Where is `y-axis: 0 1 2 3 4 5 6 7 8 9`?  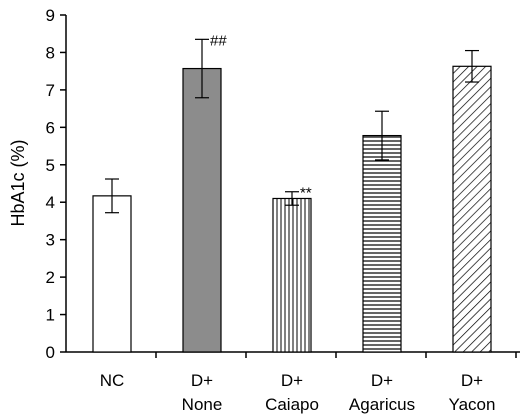 y-axis: 0 1 2 3 4 5 6 7 8 9 is located at coordinates (56, 184).